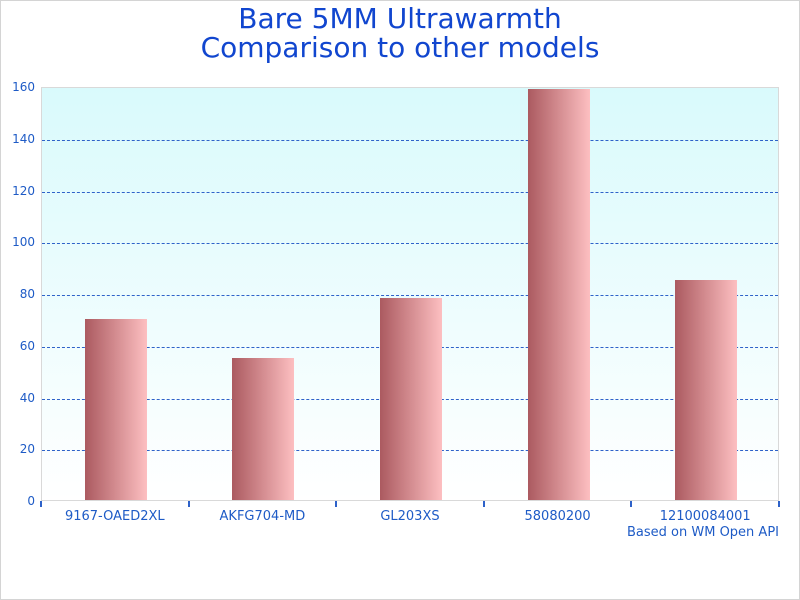 This screenshot has height=600, width=800. I want to click on x-category-label: 9167-OAED2XL, so click(114, 516).